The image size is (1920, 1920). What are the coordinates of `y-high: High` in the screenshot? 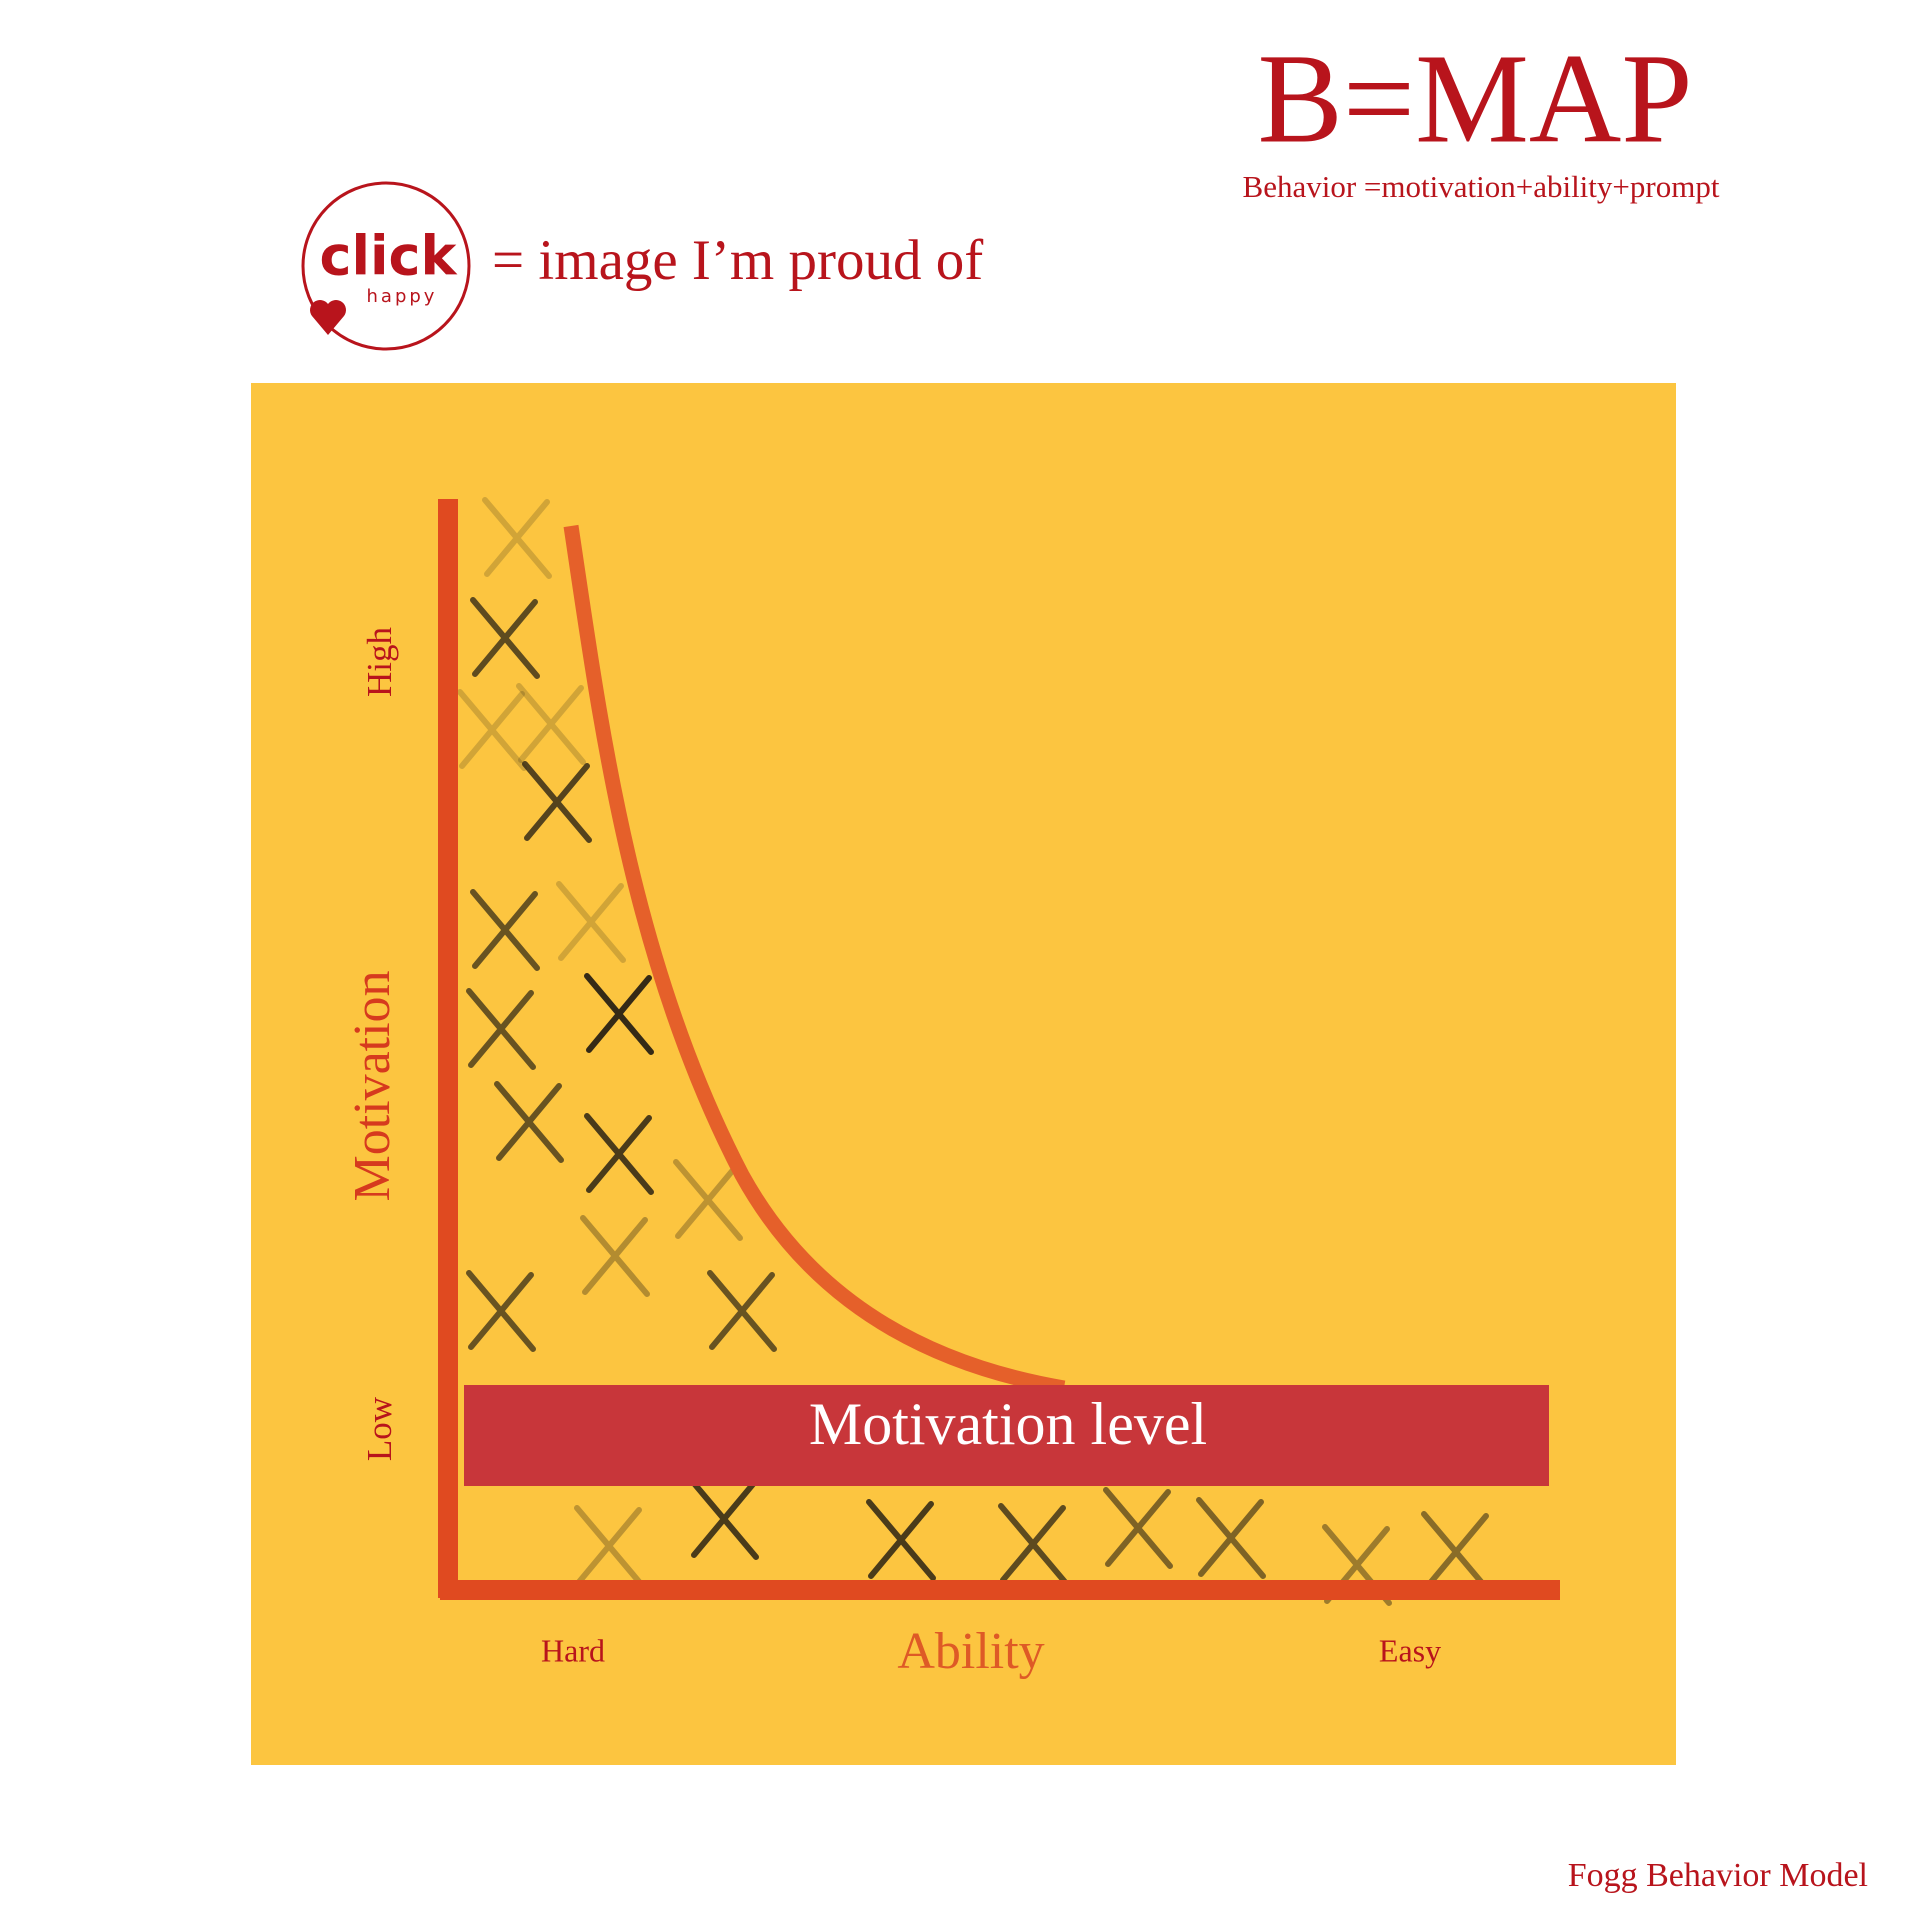 It's located at (379, 662).